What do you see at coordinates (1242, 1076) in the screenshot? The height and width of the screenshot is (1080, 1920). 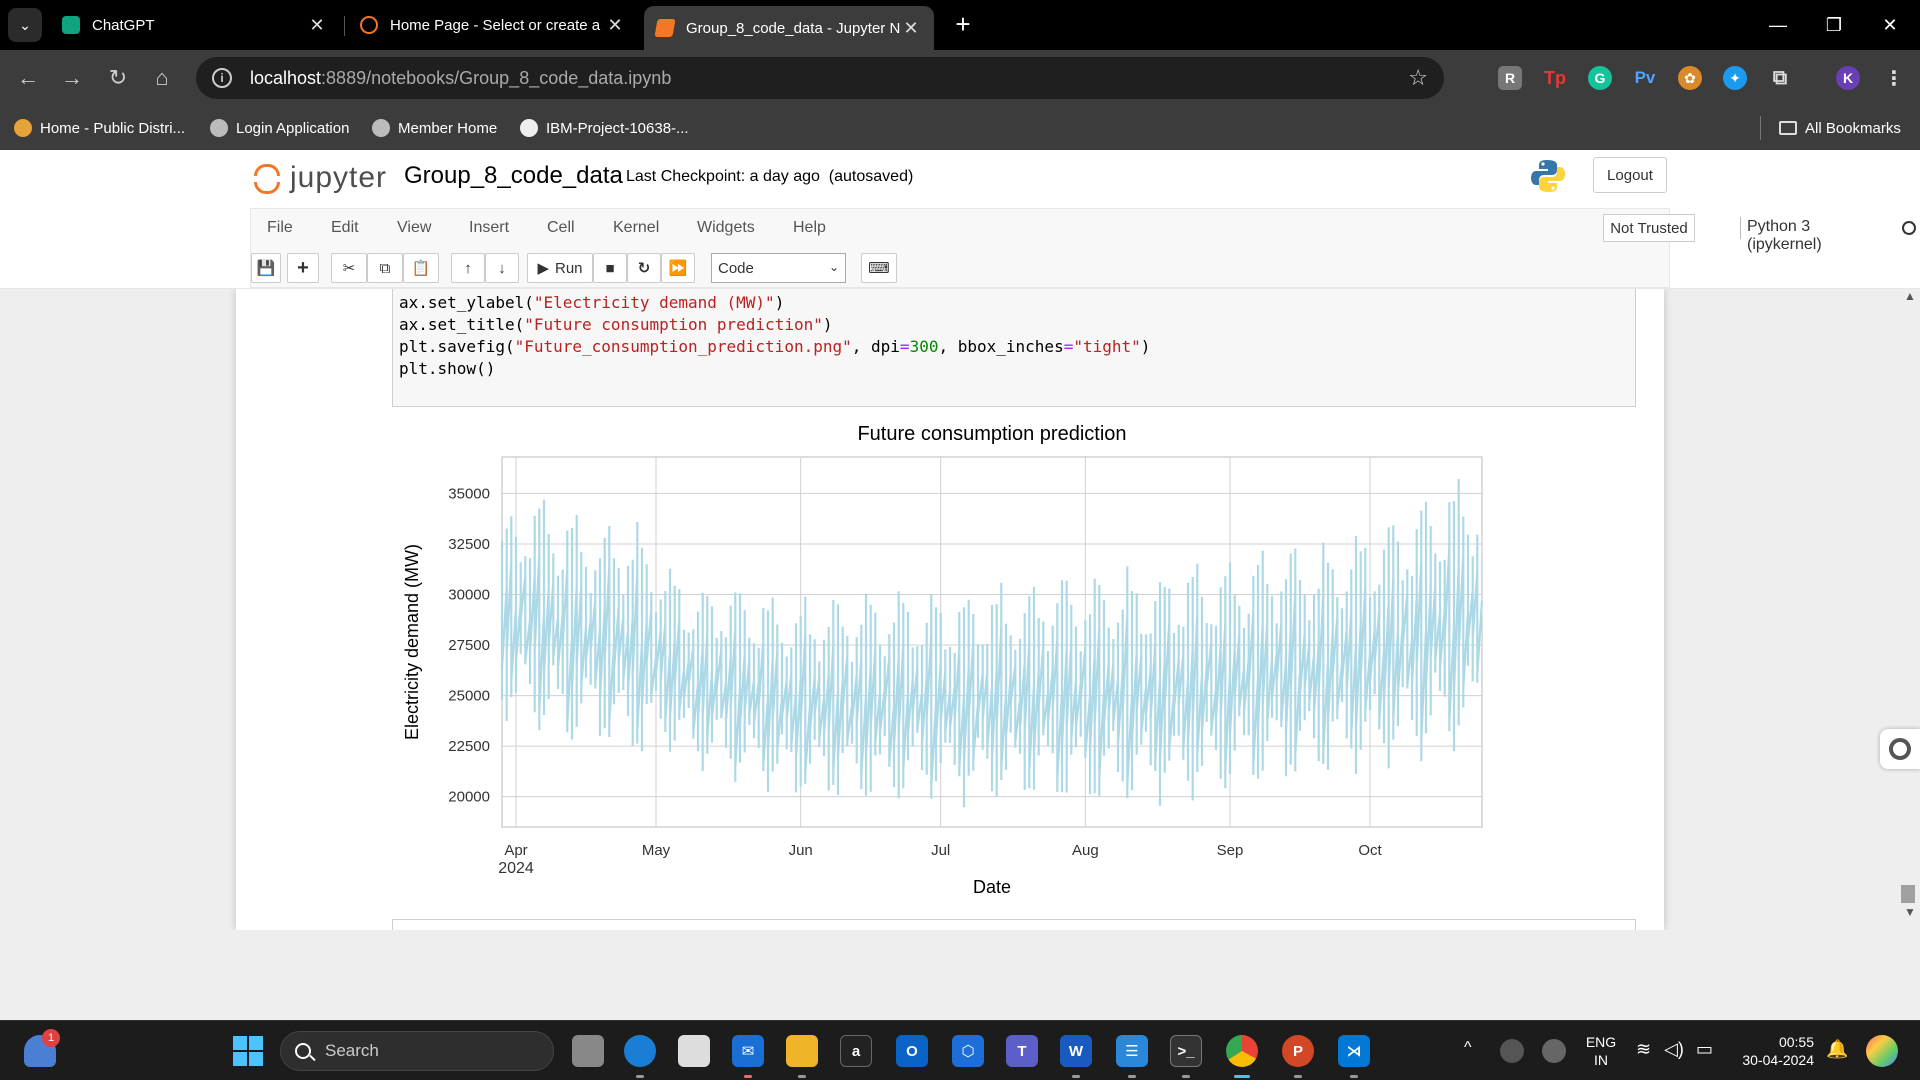 I see `active-indicator` at bounding box center [1242, 1076].